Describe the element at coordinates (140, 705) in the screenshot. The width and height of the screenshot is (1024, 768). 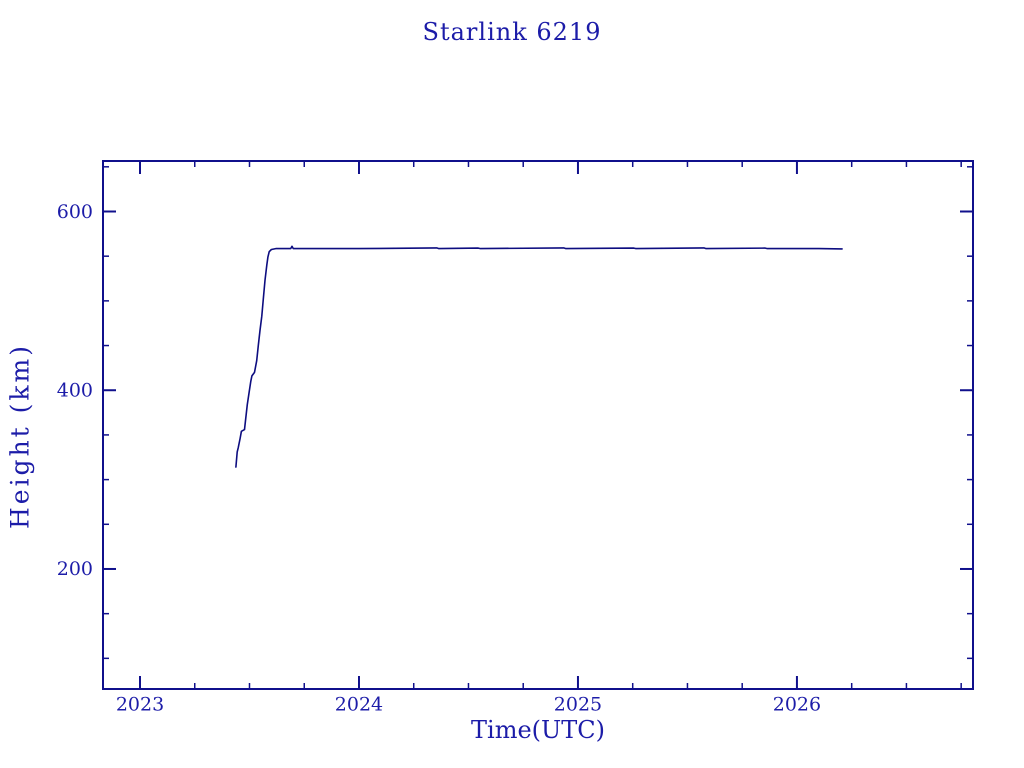
I see `x-tick-label: 2023` at that location.